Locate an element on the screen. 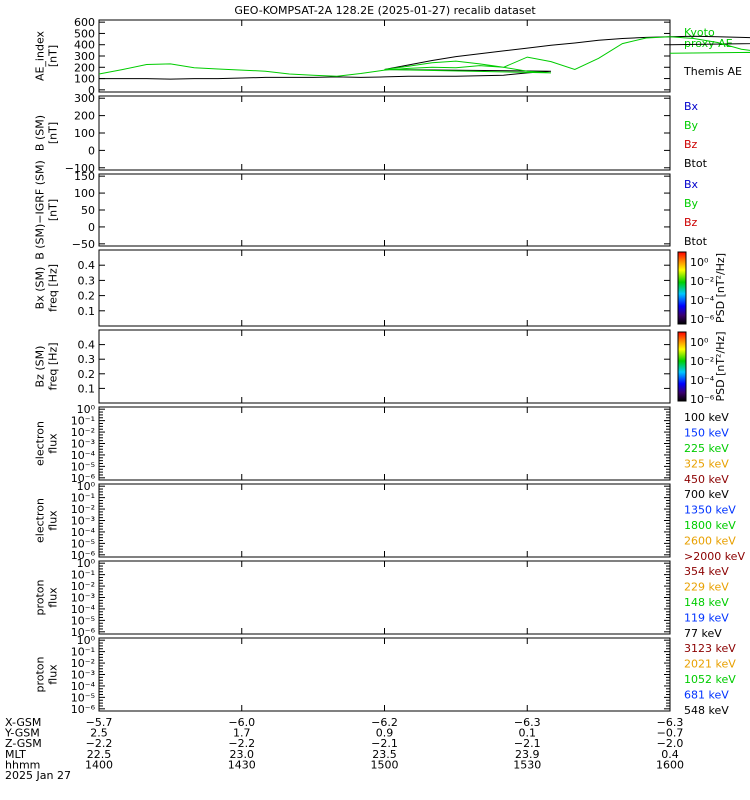  legend-entry: 2021 keV is located at coordinates (710, 664).